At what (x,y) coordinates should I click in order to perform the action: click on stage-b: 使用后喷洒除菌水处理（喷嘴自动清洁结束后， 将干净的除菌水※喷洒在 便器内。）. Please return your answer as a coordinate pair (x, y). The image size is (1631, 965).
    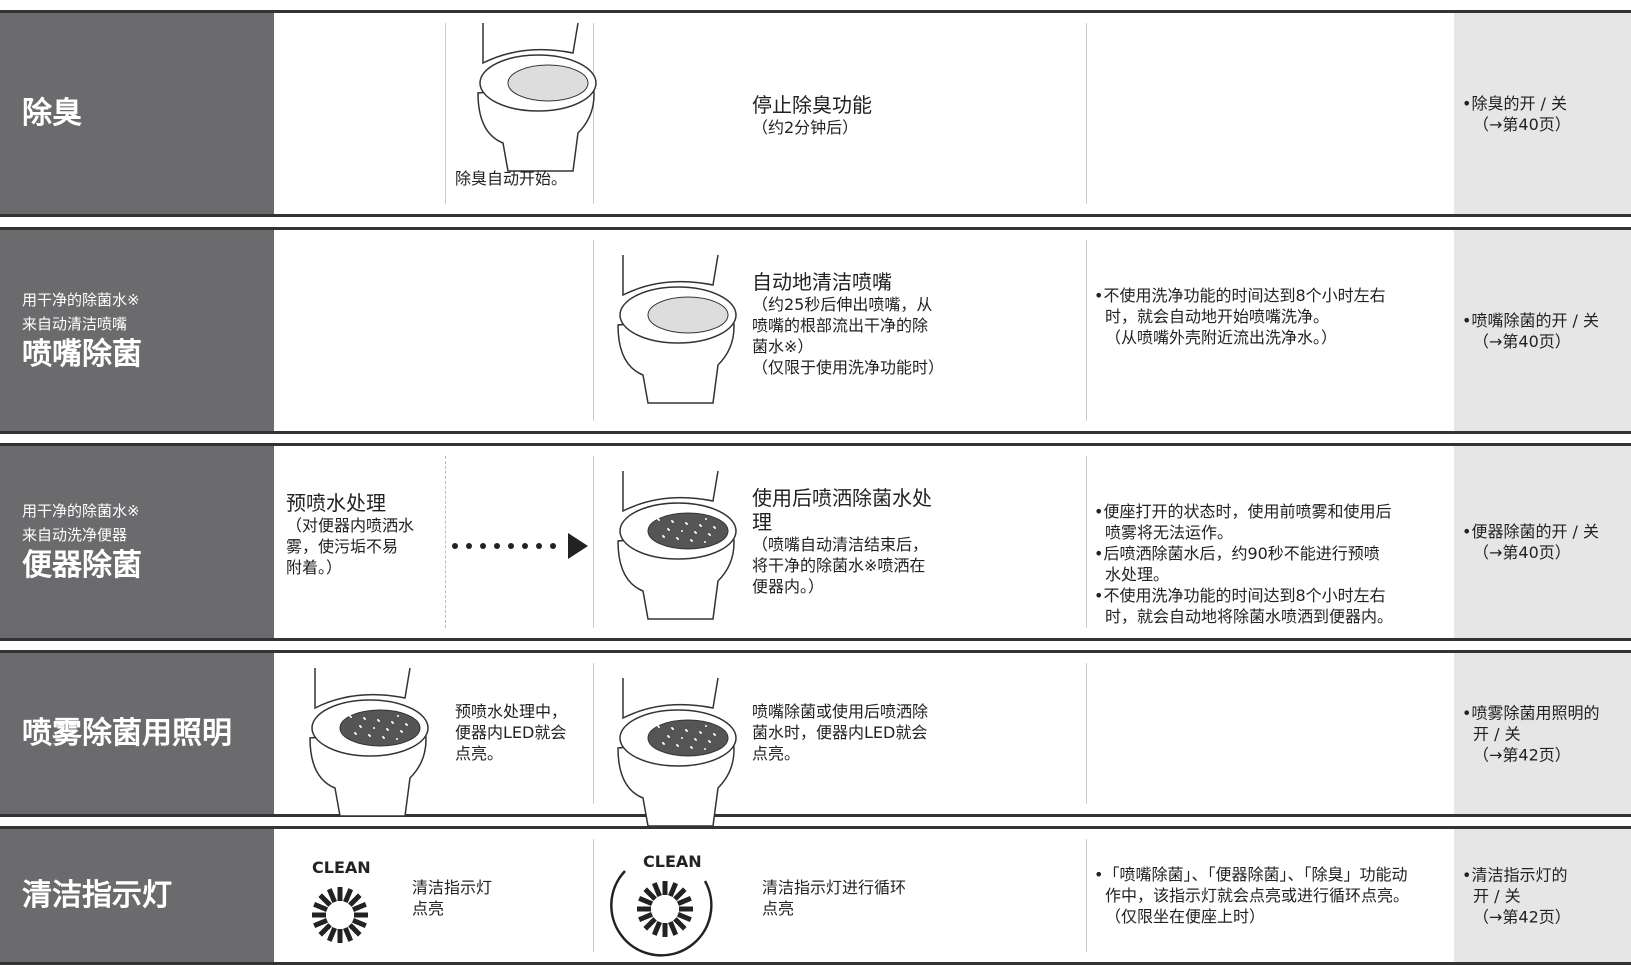
    Looking at the image, I should click on (842, 541).